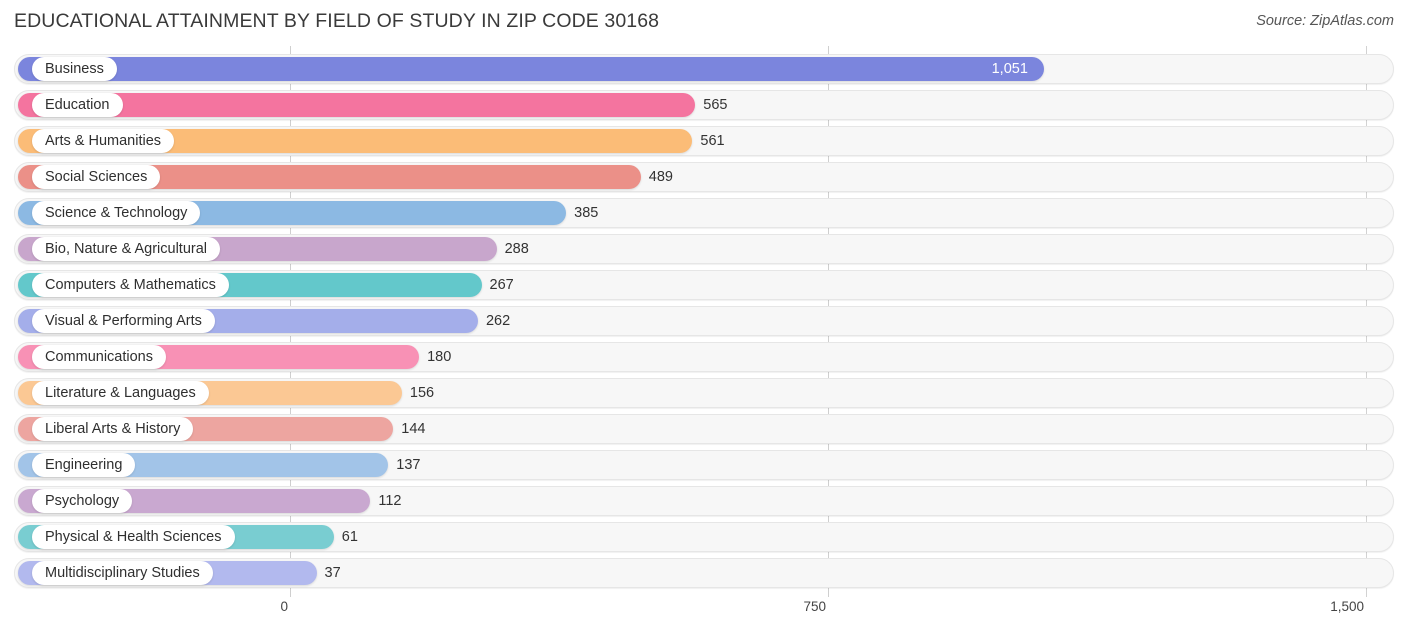 This screenshot has width=1406, height=631. Describe the element at coordinates (516, 249) in the screenshot. I see `bar-value-label: 288` at that location.